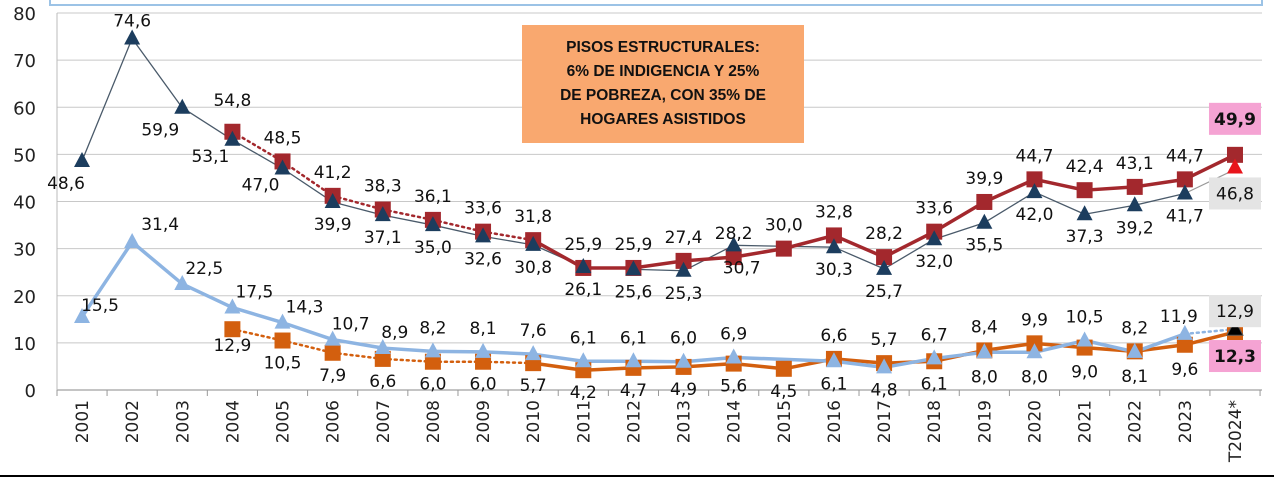  What do you see at coordinates (583, 393) in the screenshot?
I see `data-label: 4,2` at bounding box center [583, 393].